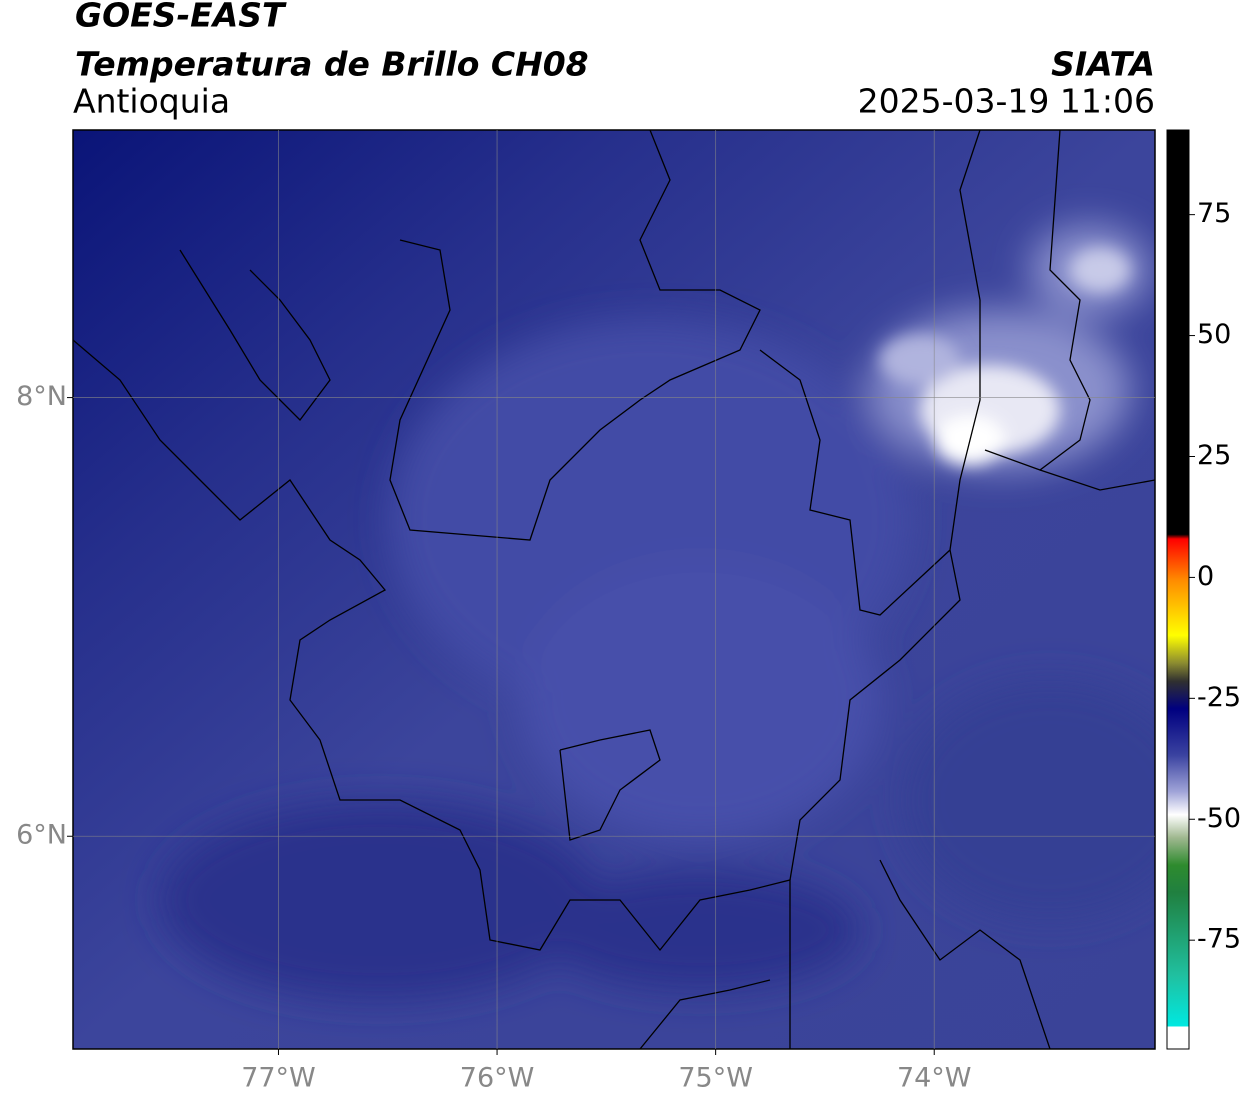 This screenshot has height=1099, width=1252. What do you see at coordinates (1178, 589) in the screenshot?
I see `colorbar` at bounding box center [1178, 589].